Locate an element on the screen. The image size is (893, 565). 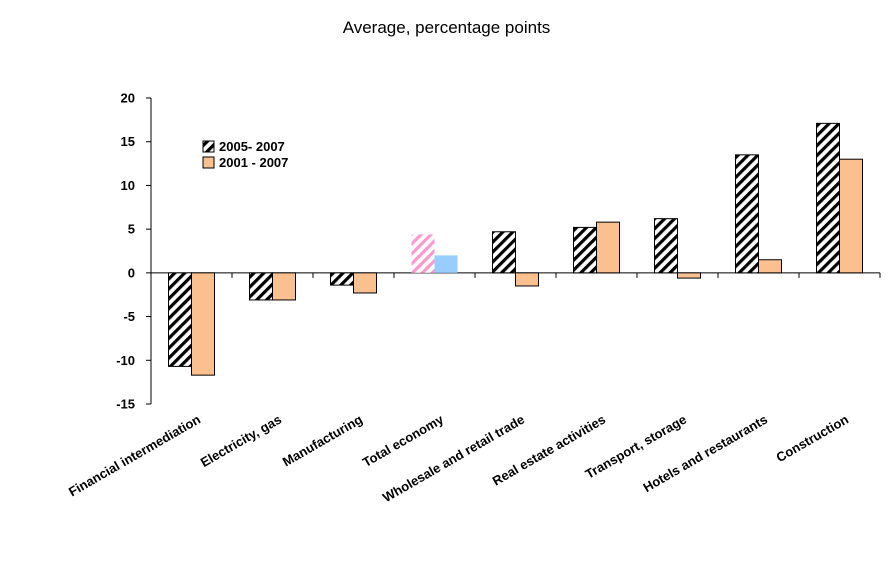
y-tick-label: 0 is located at coordinates (131, 272).